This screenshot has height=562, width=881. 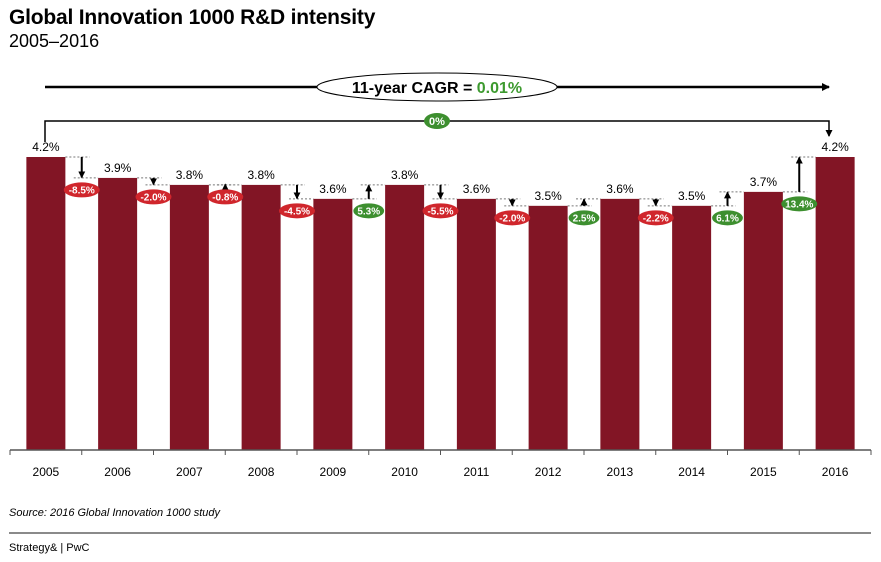 What do you see at coordinates (548, 472) in the screenshot?
I see `x-tick-label: 2012` at bounding box center [548, 472].